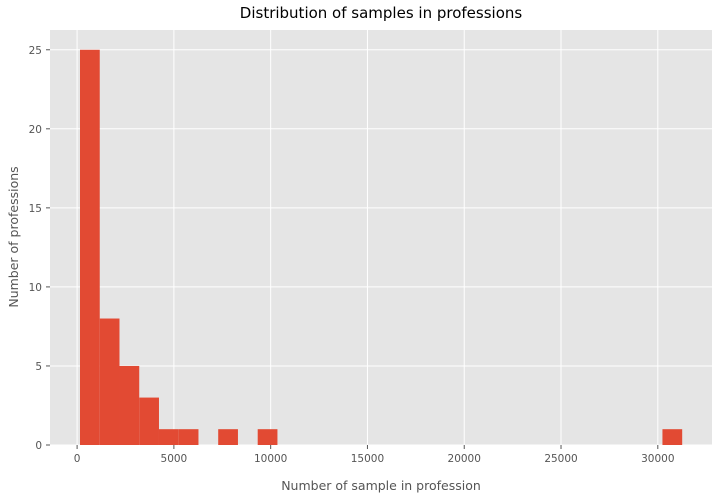  What do you see at coordinates (367, 459) in the screenshot?
I see `x-tick-label-3: 15000` at bounding box center [367, 459].